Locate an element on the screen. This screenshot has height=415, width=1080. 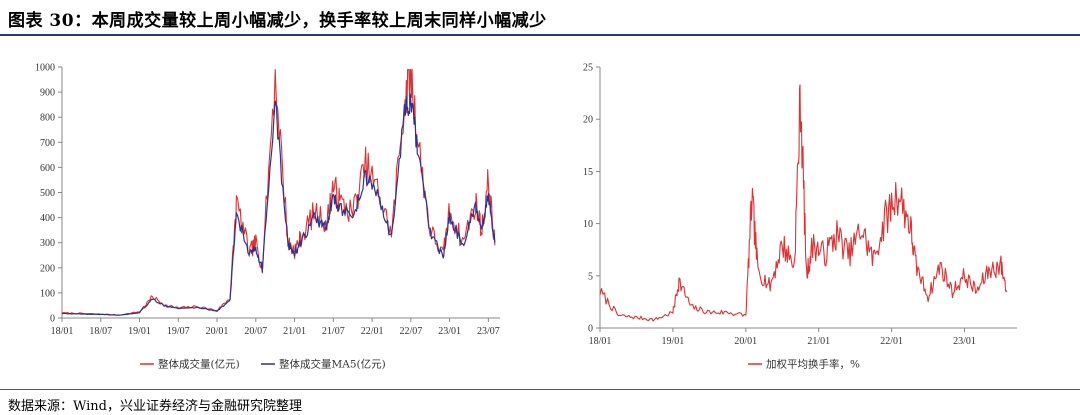
legend-label-1: 整体成交量(亿元) is located at coordinates (199, 364).